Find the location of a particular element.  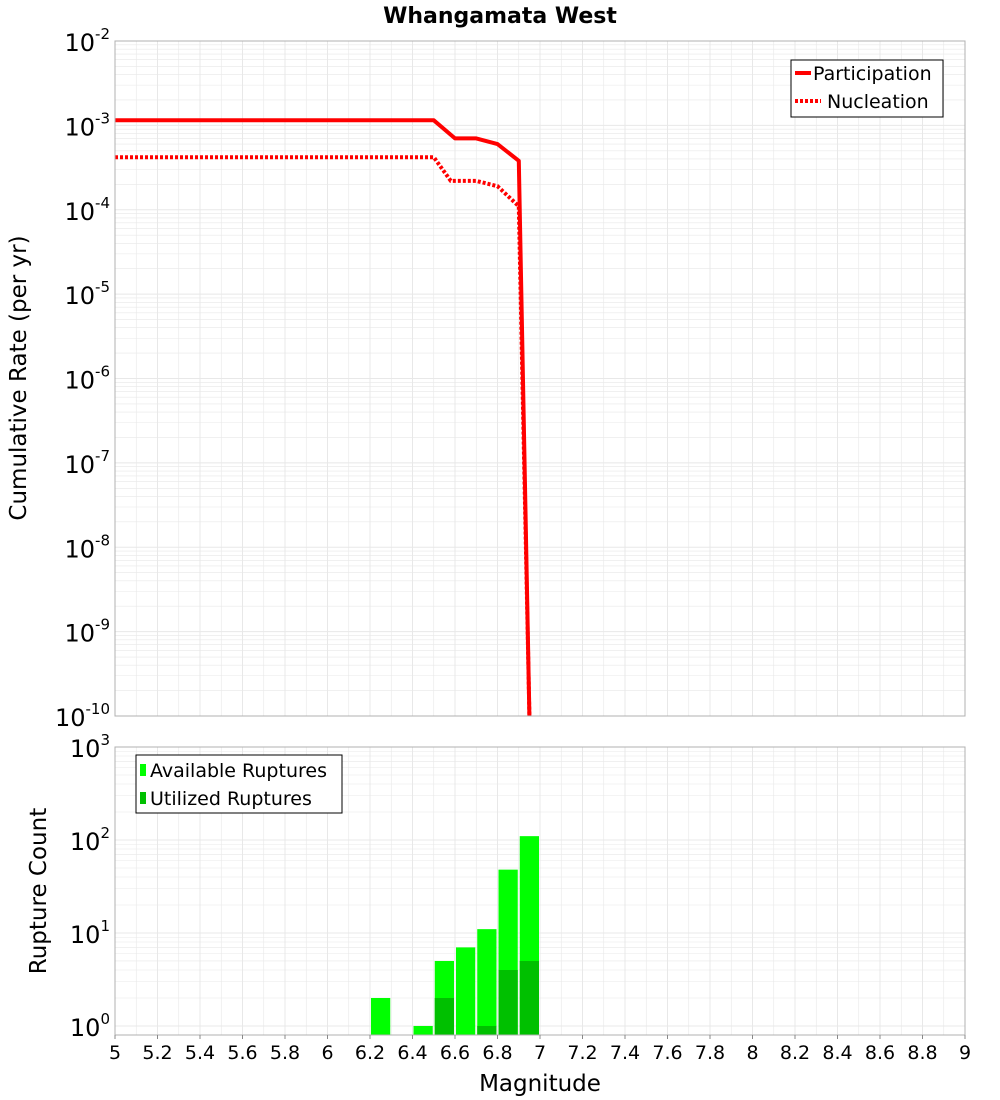

x-tick-label: 7.6 is located at coordinates (667, 1053).